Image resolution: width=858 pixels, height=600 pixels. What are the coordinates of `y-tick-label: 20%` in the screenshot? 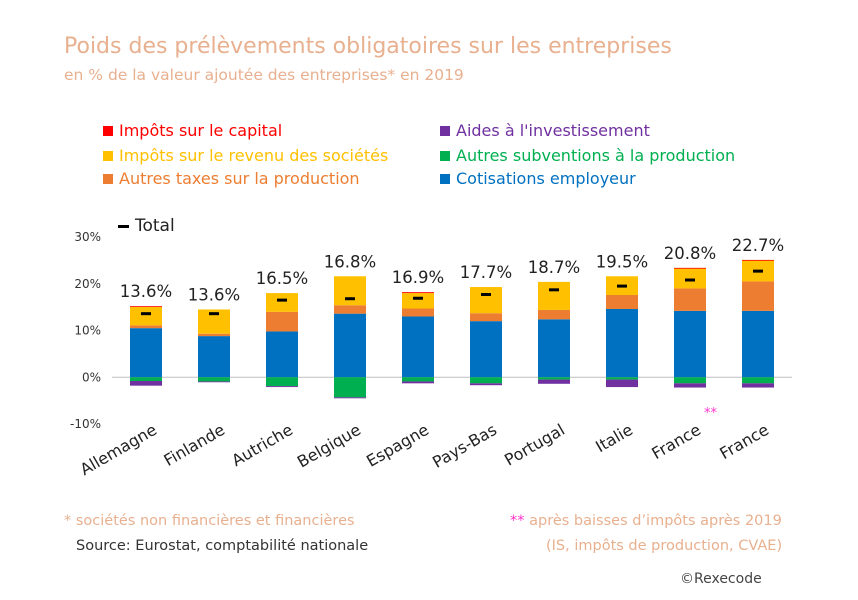 It's located at (87, 284).